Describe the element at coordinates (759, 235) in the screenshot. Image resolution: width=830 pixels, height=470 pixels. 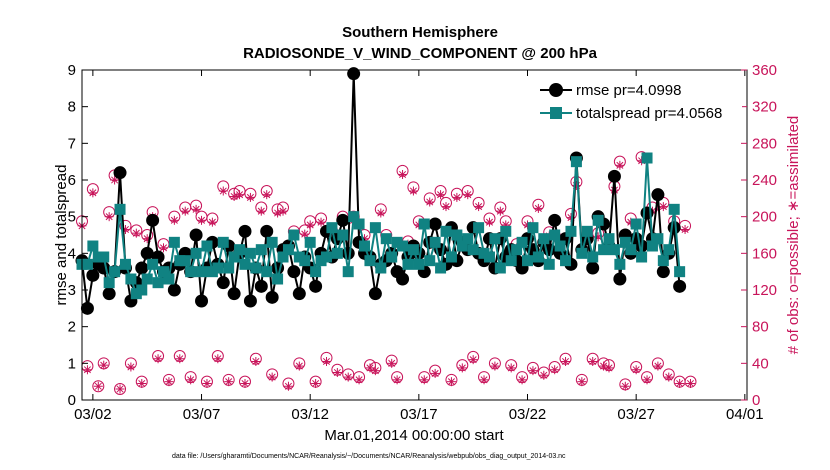
I see `y-axis-right: 0 40 80 120 160 200 240 280 320 360` at that location.